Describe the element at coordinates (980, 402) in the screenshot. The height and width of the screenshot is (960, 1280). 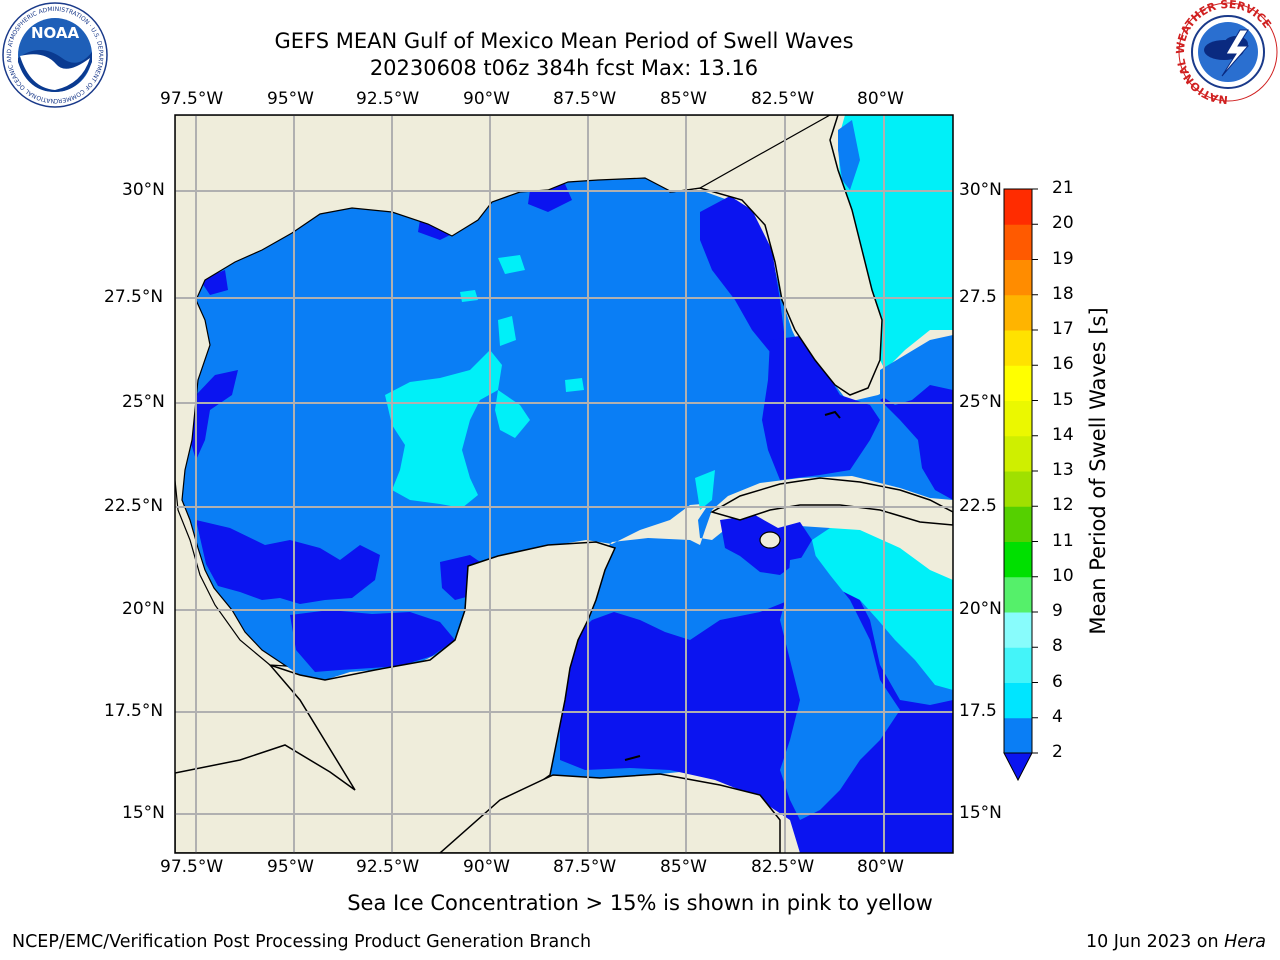
I see `lat-label-right: 25°N` at that location.